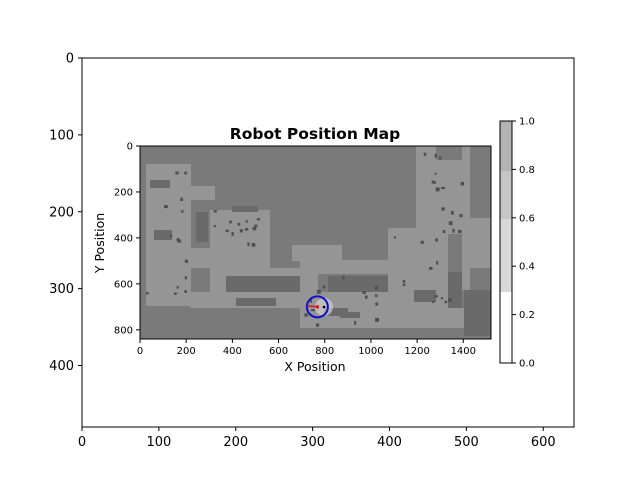  Describe the element at coordinates (314, 366) in the screenshot. I see `map-x-label: X Position` at that location.